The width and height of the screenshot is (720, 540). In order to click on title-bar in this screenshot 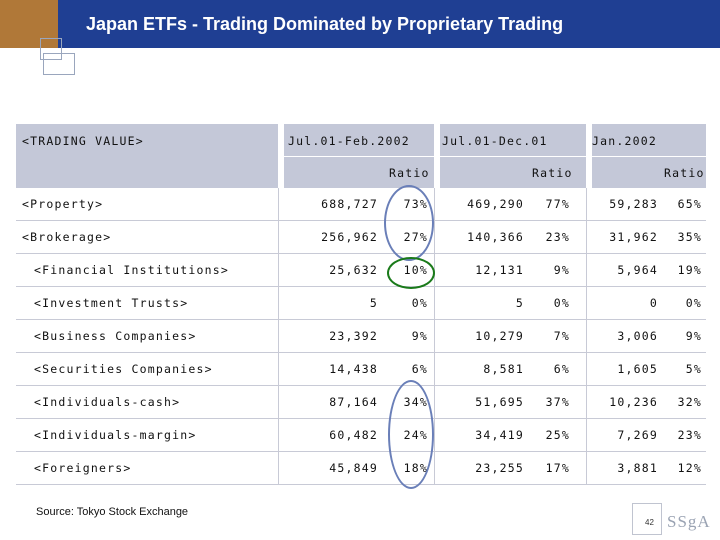, I will do `click(360, 24)`.